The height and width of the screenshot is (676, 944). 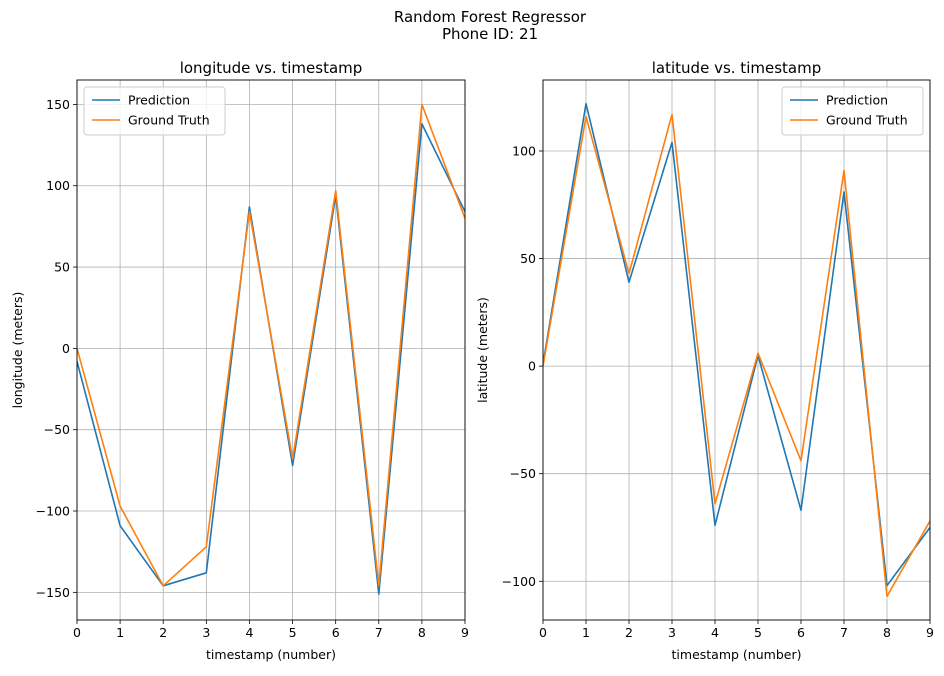 I want to click on y-axis-label: latitude (meters), so click(x=482, y=350).